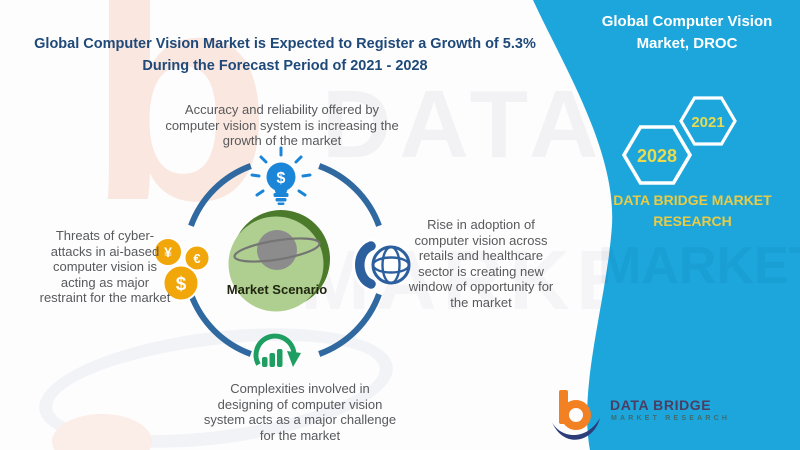  I want to click on dollar-coin-symbol: $, so click(181, 284).